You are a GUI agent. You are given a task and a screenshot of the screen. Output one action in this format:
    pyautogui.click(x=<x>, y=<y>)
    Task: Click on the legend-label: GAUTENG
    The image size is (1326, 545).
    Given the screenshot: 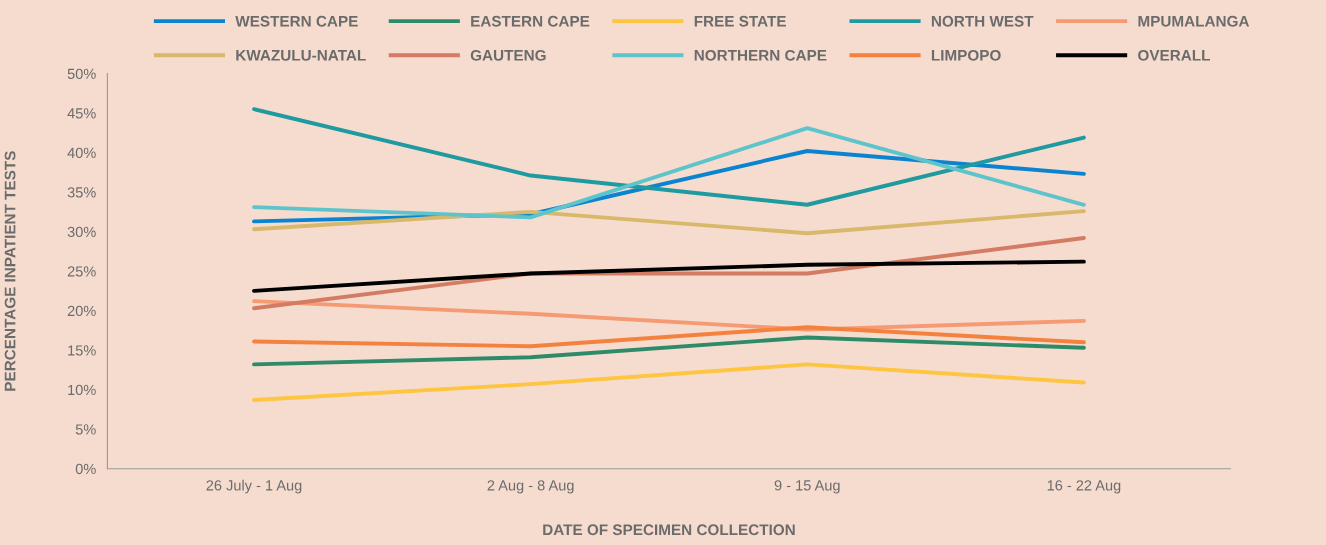 What is the action you would take?
    pyautogui.click(x=508, y=55)
    